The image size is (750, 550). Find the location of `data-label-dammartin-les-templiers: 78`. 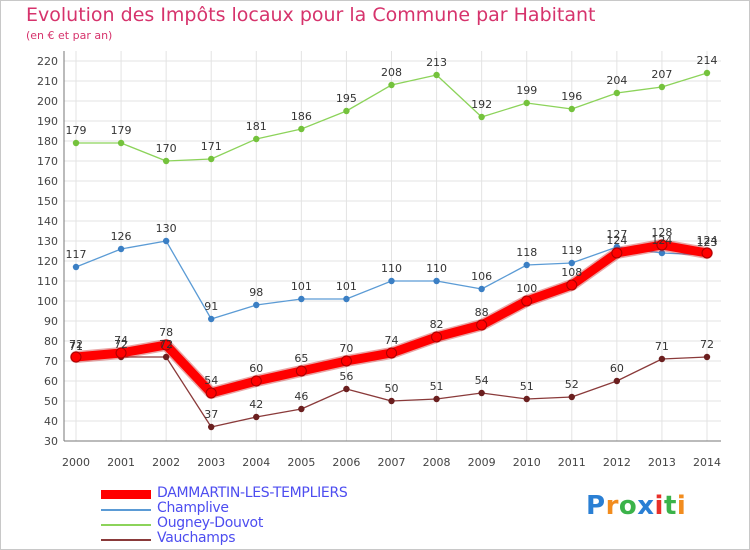

data-label-dammartin-les-templiers: 78 is located at coordinates (166, 332).